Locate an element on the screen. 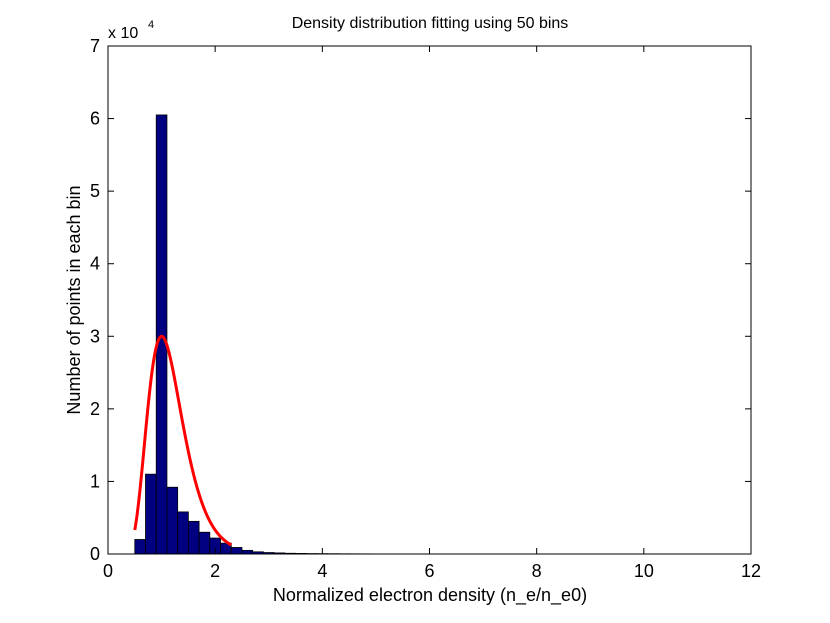 Image resolution: width=830 pixels, height=623 pixels. y-tick-label: 3 is located at coordinates (95, 336).